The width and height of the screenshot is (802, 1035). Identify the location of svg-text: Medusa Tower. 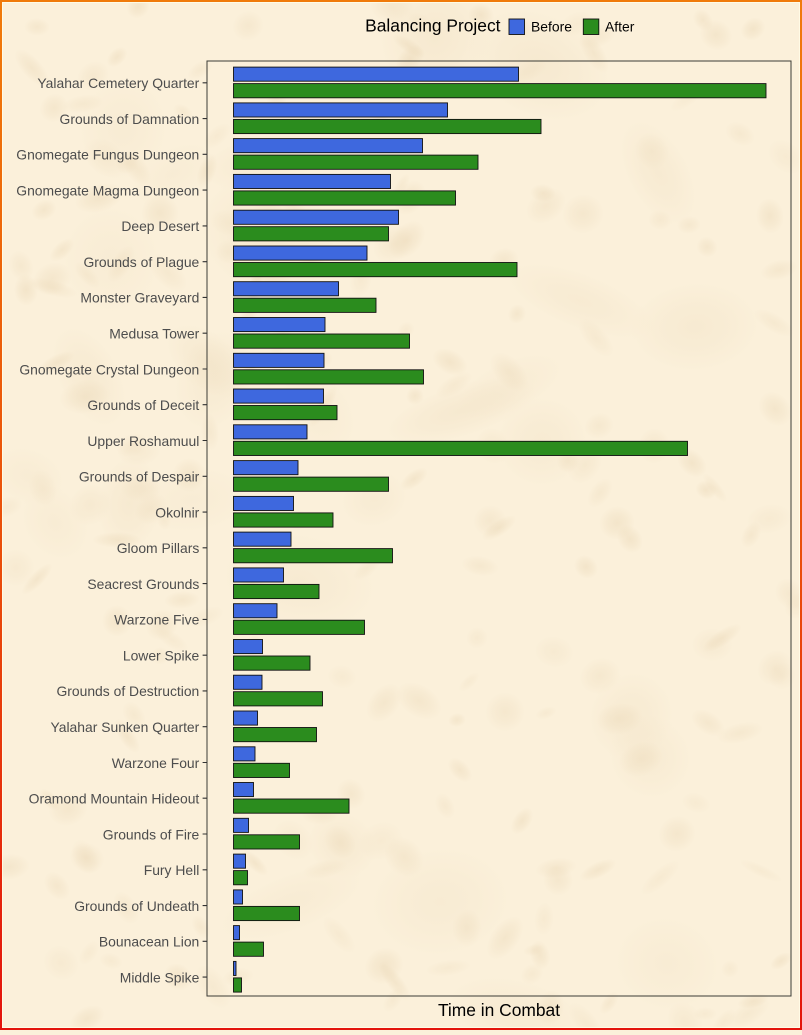
(154, 334).